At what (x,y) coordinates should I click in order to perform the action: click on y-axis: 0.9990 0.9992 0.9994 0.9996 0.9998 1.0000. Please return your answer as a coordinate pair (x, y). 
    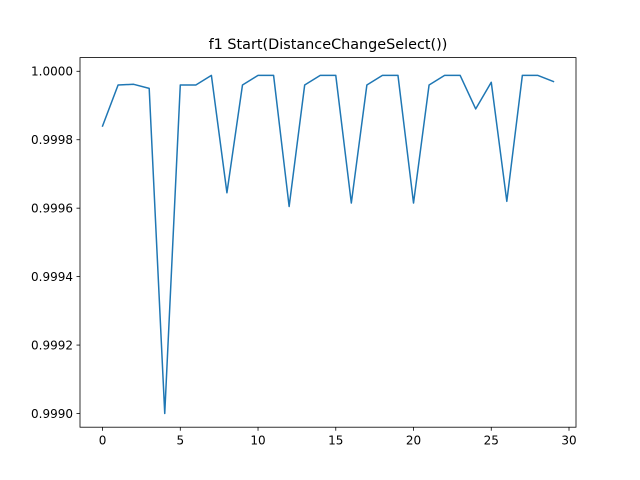
    Looking at the image, I should click on (55, 243).